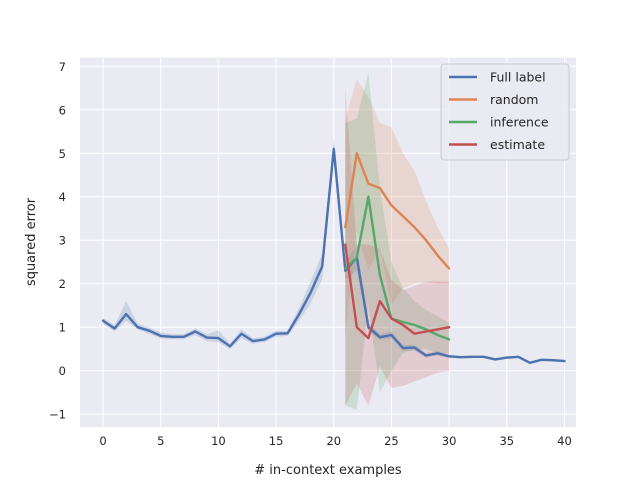 The height and width of the screenshot is (480, 640). What do you see at coordinates (57, 415) in the screenshot?
I see `y-tick-label: −1` at bounding box center [57, 415].